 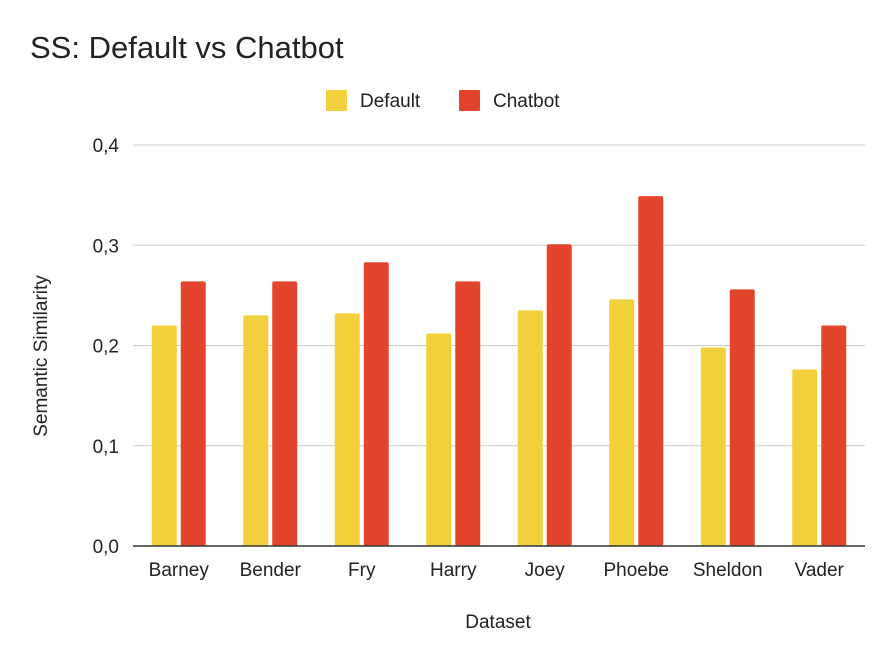 What do you see at coordinates (526, 101) in the screenshot?
I see `legend-label-chatbot: Chatbot` at bounding box center [526, 101].